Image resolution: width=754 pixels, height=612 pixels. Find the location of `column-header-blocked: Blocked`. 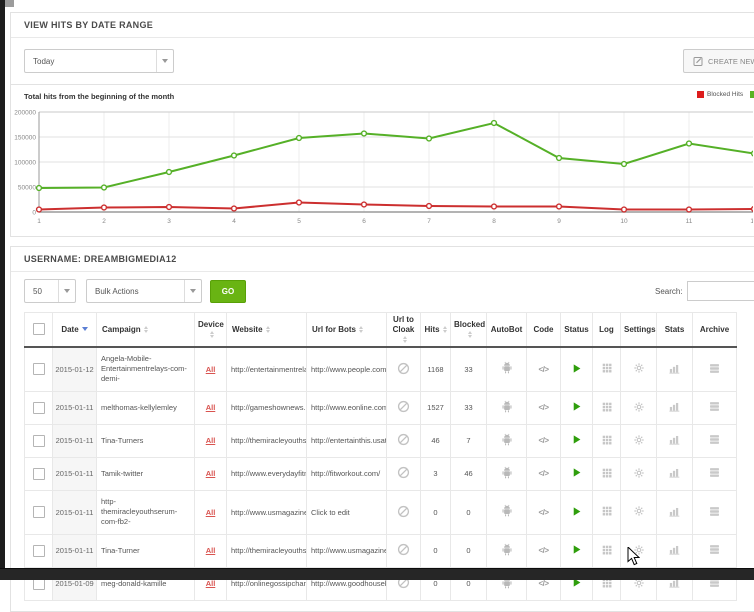

column-header-blocked: Blocked is located at coordinates (468, 329).